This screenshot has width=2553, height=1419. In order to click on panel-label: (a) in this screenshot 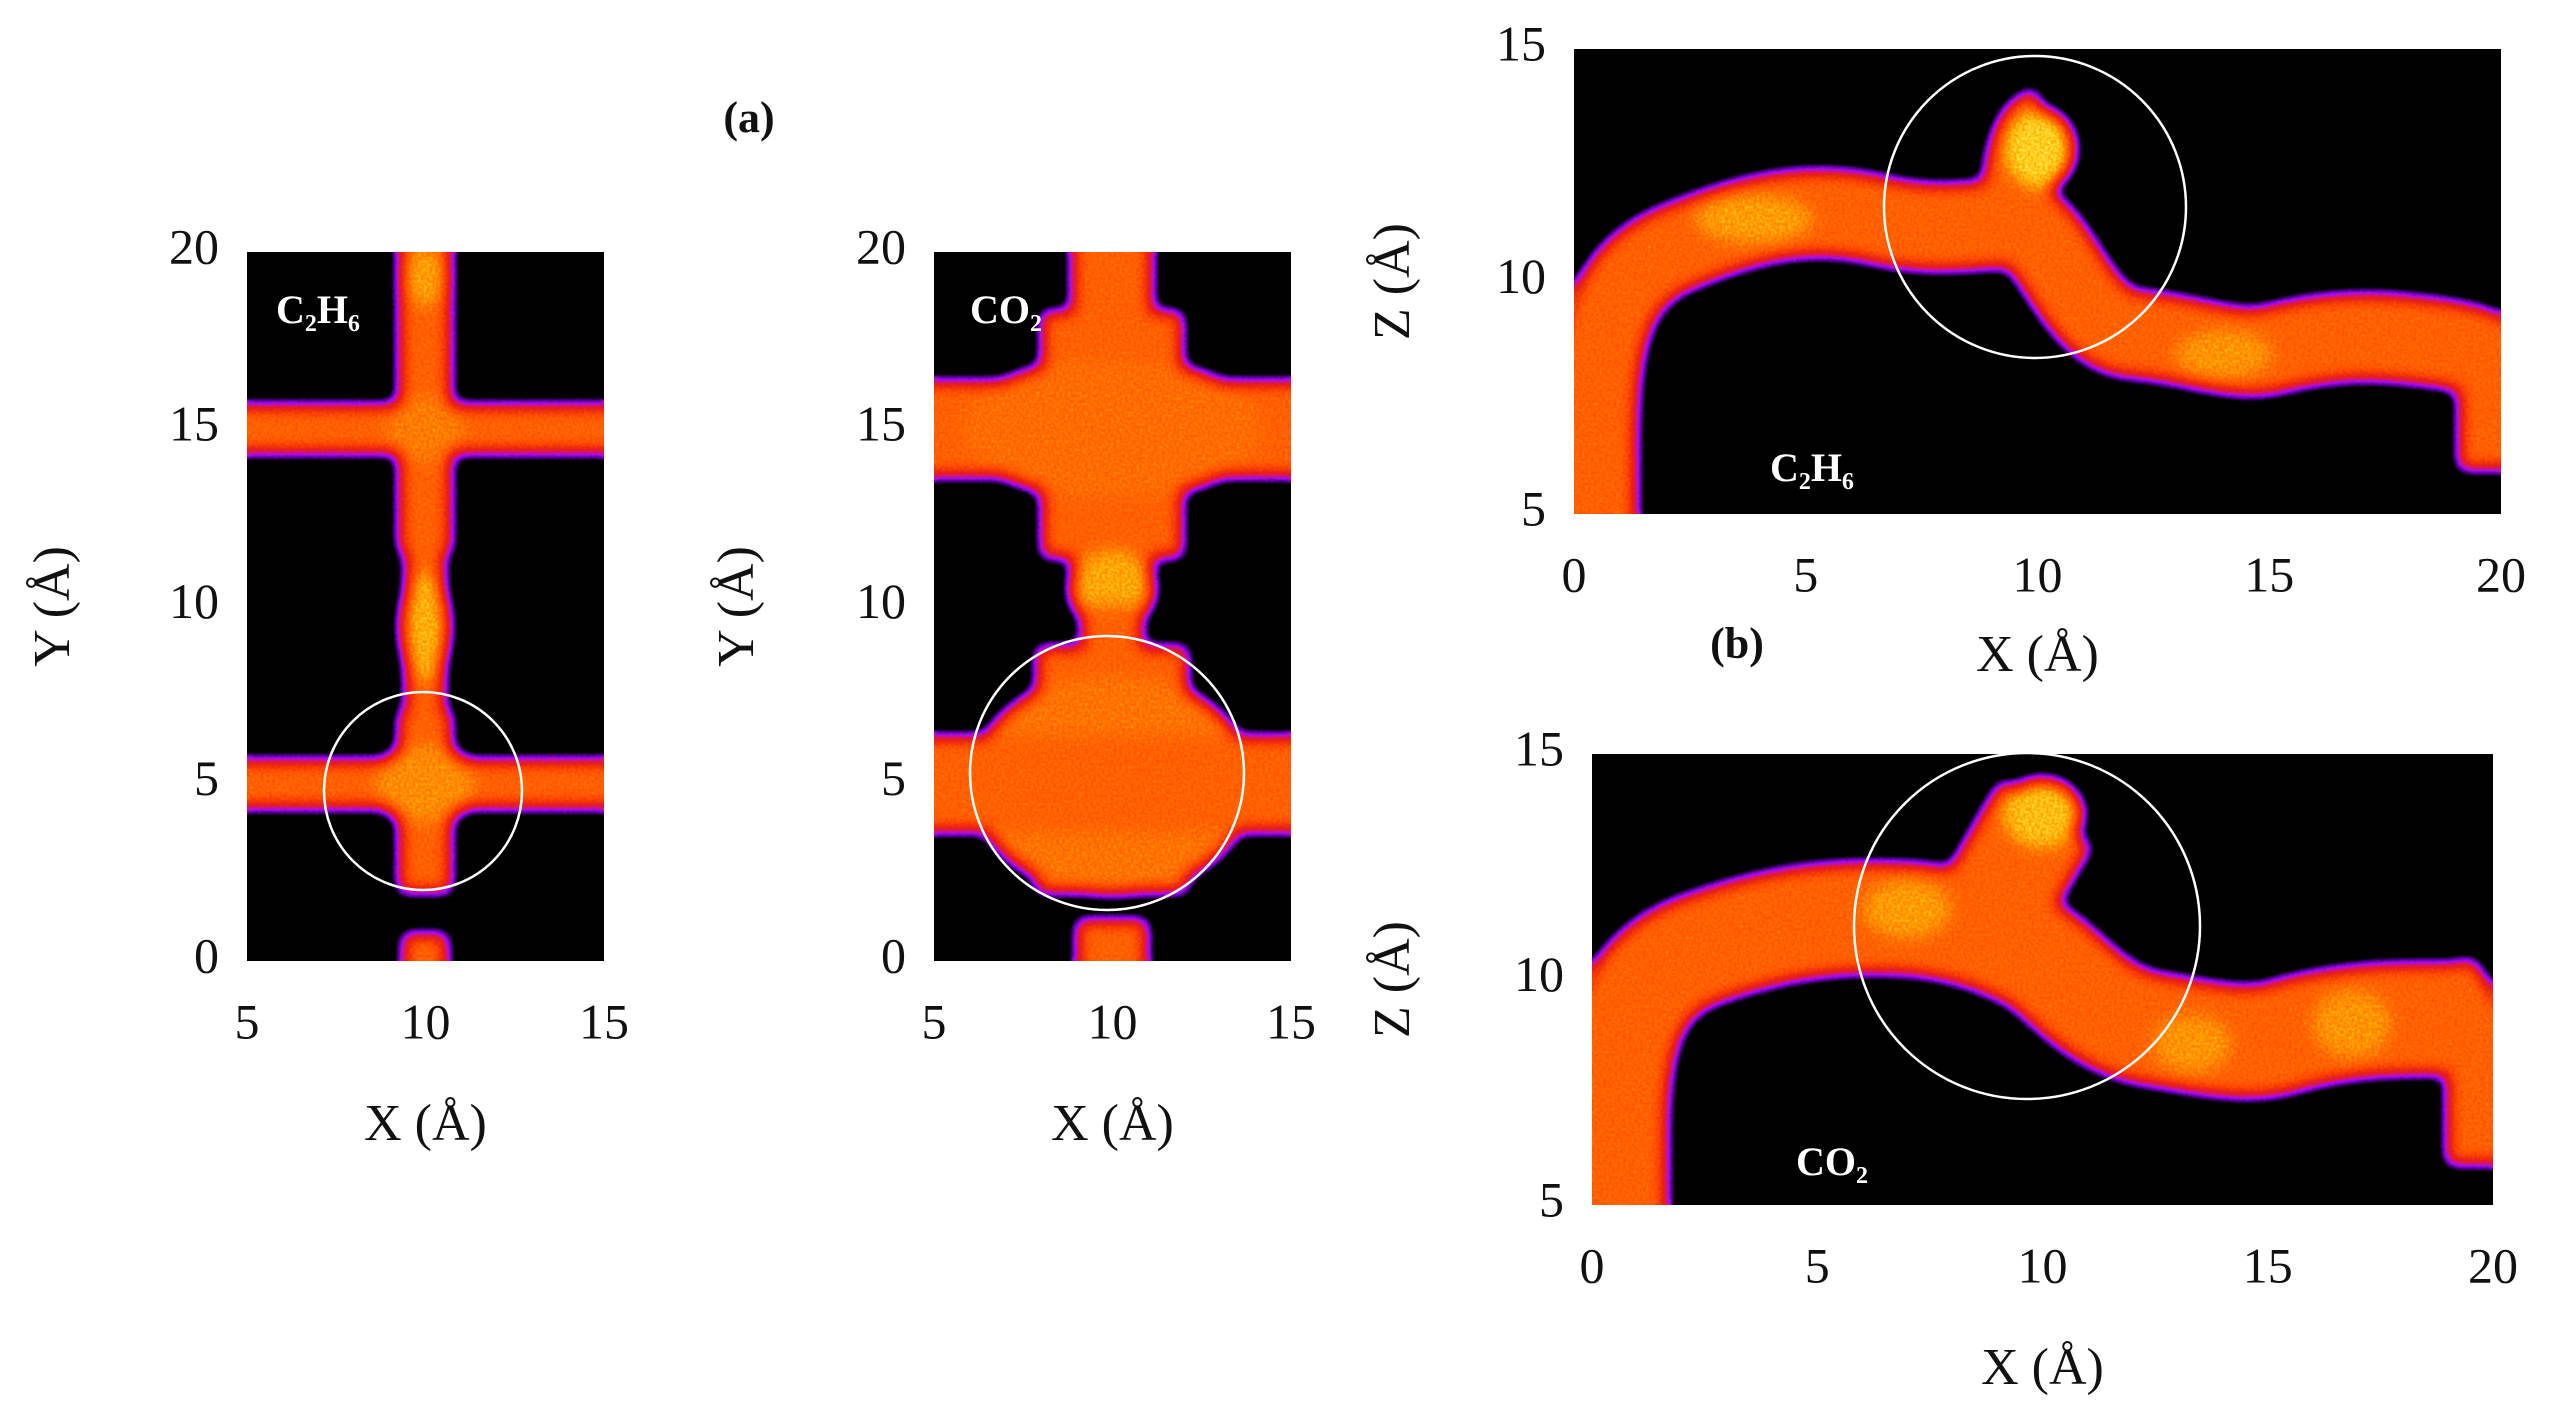, I will do `click(748, 117)`.